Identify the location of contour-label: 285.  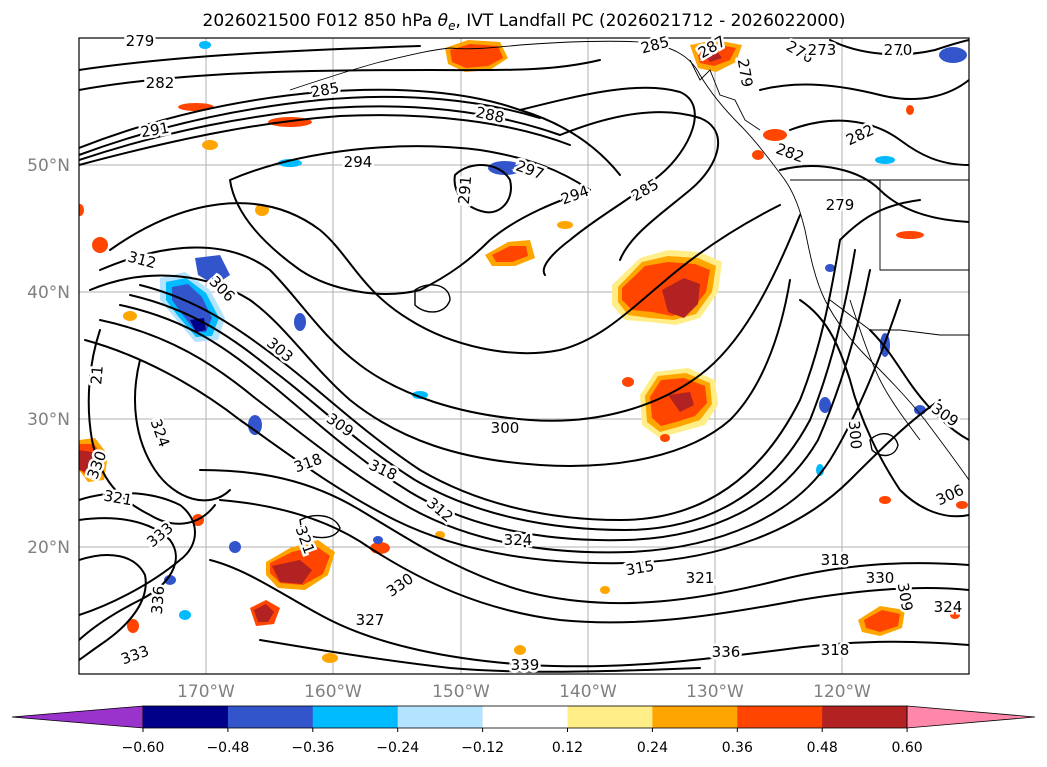
(324, 90).